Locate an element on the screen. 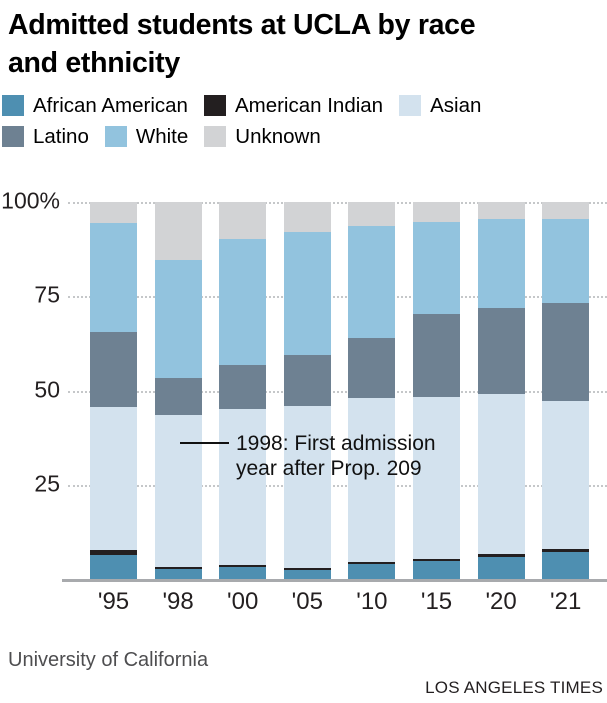  legend-row-2: Latino White Unknown is located at coordinates (302, 136).